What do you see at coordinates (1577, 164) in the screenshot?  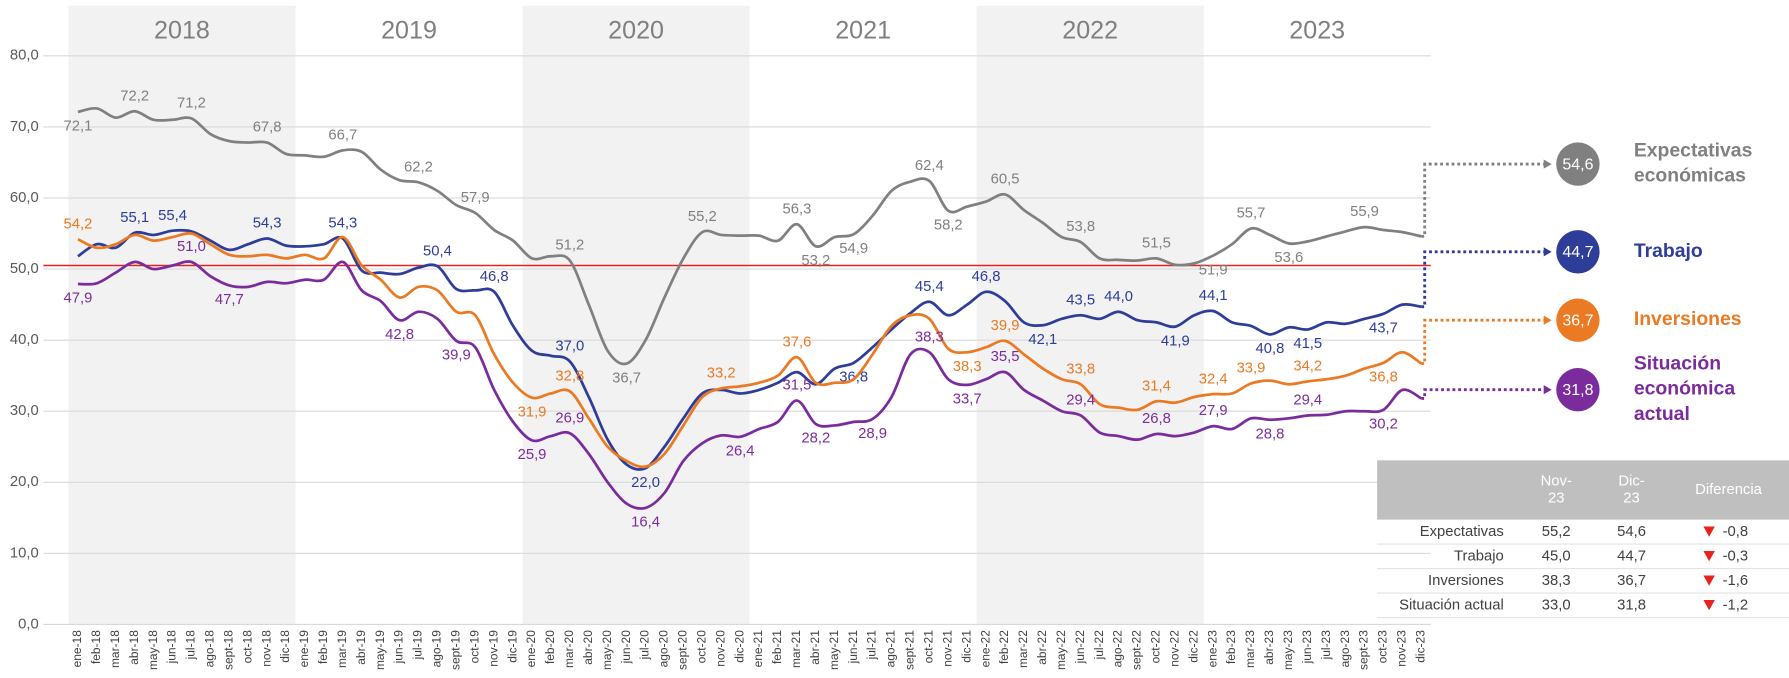 I see `callout-value: 54,6` at bounding box center [1577, 164].